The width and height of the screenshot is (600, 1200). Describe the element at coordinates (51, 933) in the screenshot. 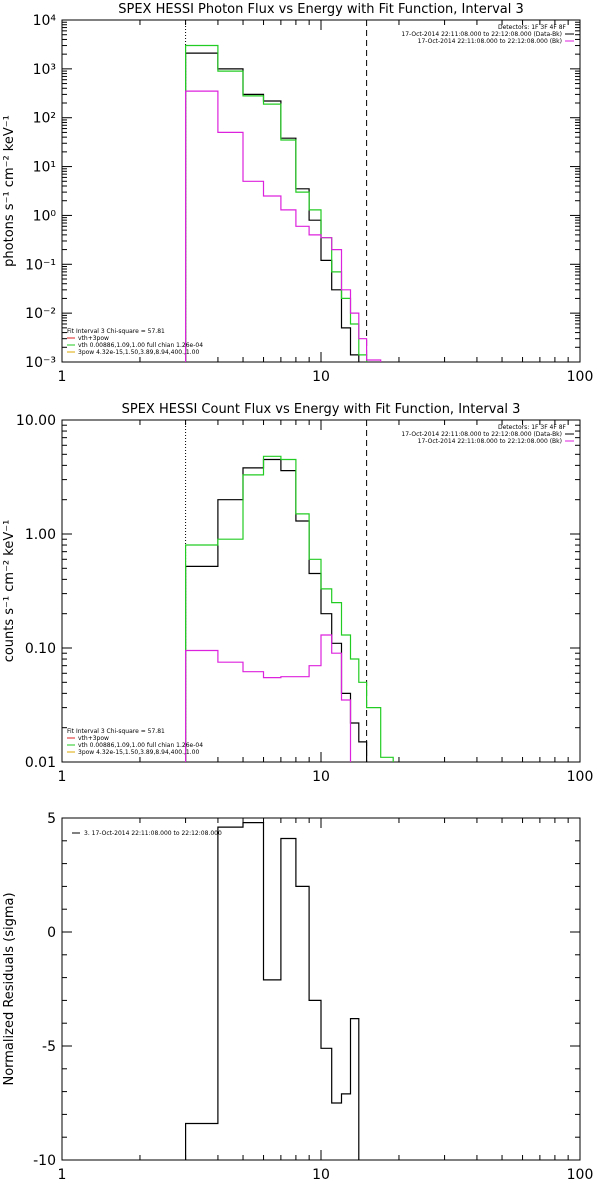

I see `y-tick-label: 0` at that location.